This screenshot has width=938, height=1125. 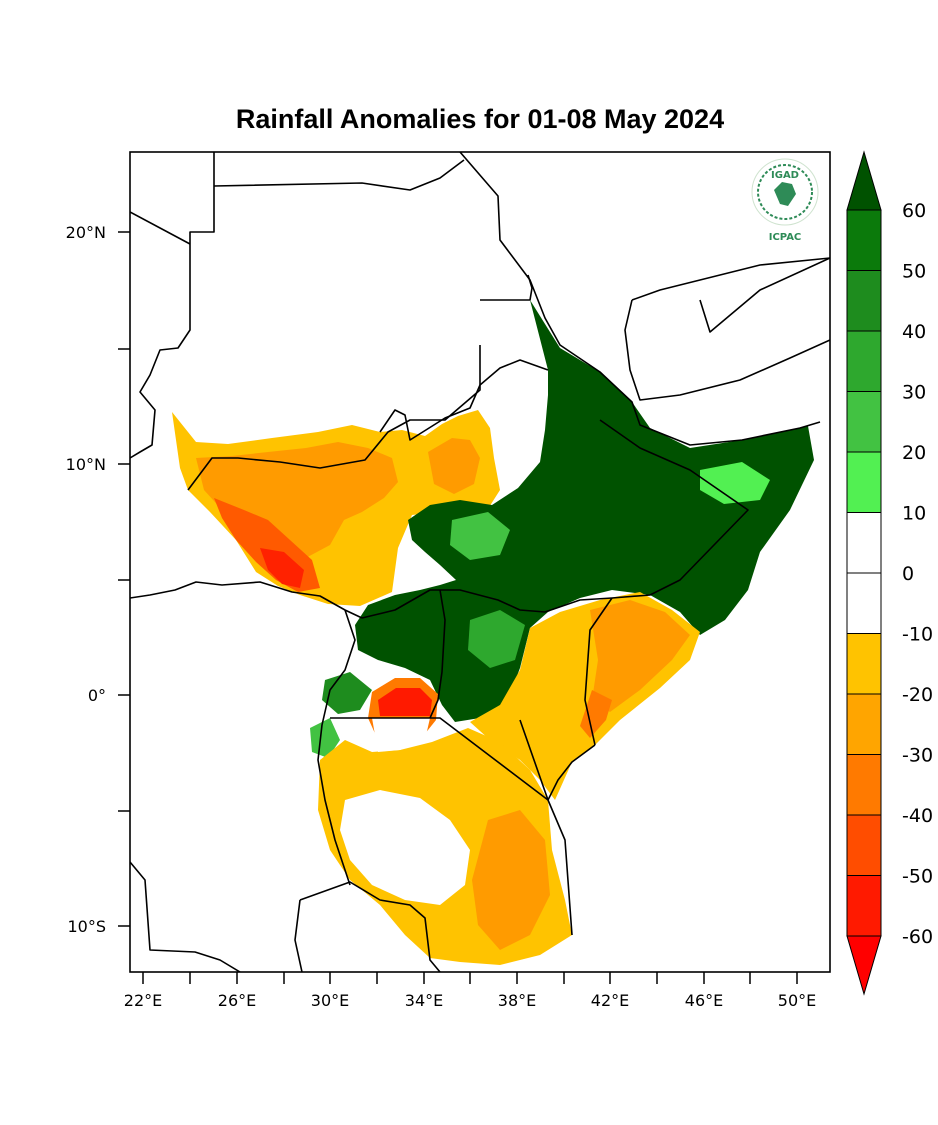 I want to click on igad-icpac-logo: IGAD ICPAC, so click(x=785, y=200).